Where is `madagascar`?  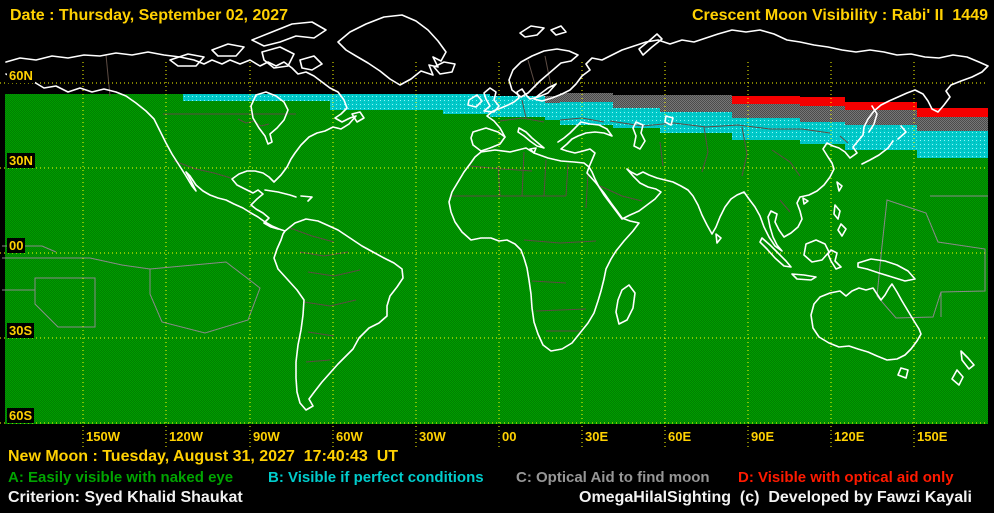 madagascar is located at coordinates (625, 304).